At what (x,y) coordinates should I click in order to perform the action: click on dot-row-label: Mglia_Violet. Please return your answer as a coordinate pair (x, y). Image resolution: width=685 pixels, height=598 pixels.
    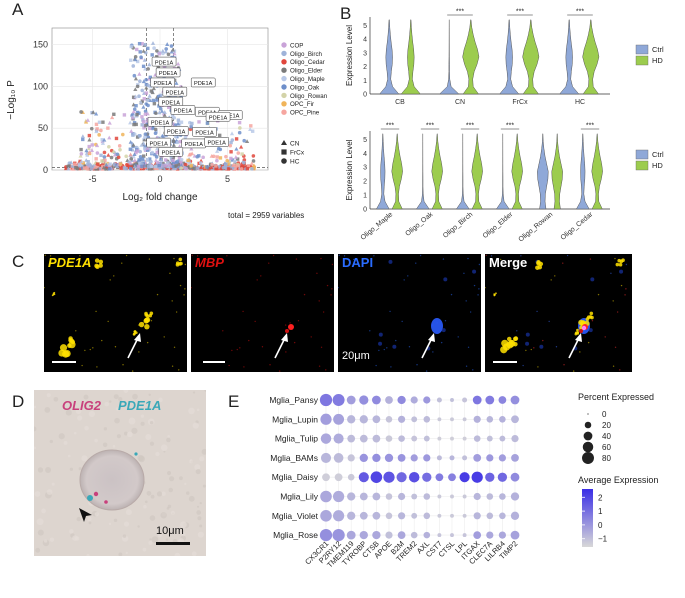
    Looking at the image, I should click on (295, 516).